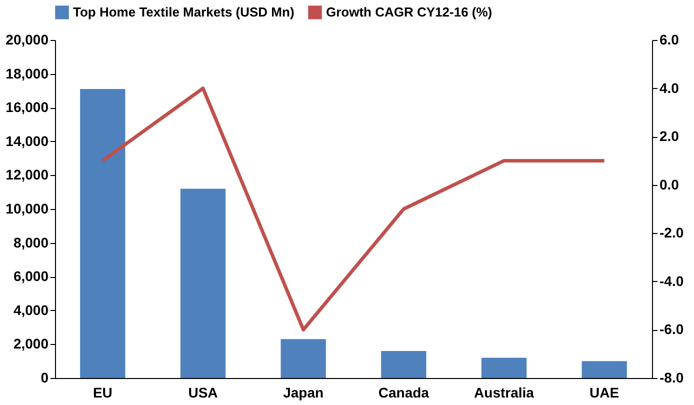  What do you see at coordinates (31, 310) in the screenshot?
I see `y-tick-label: 4,000` at bounding box center [31, 310].